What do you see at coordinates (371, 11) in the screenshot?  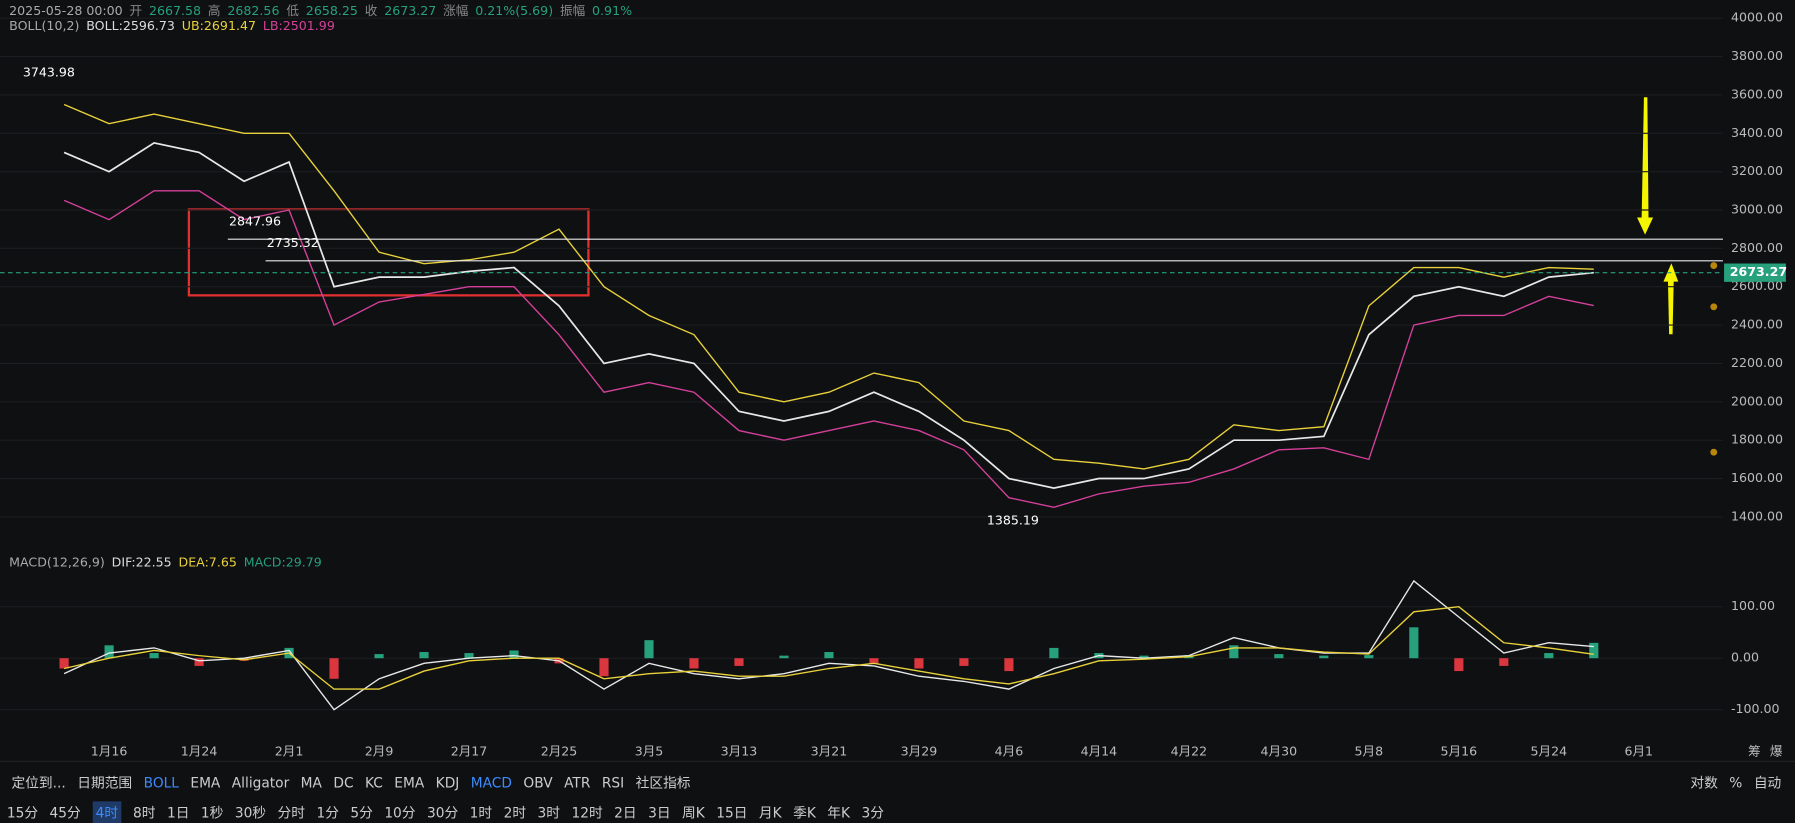 I see `ohlc-label: 收` at bounding box center [371, 11].